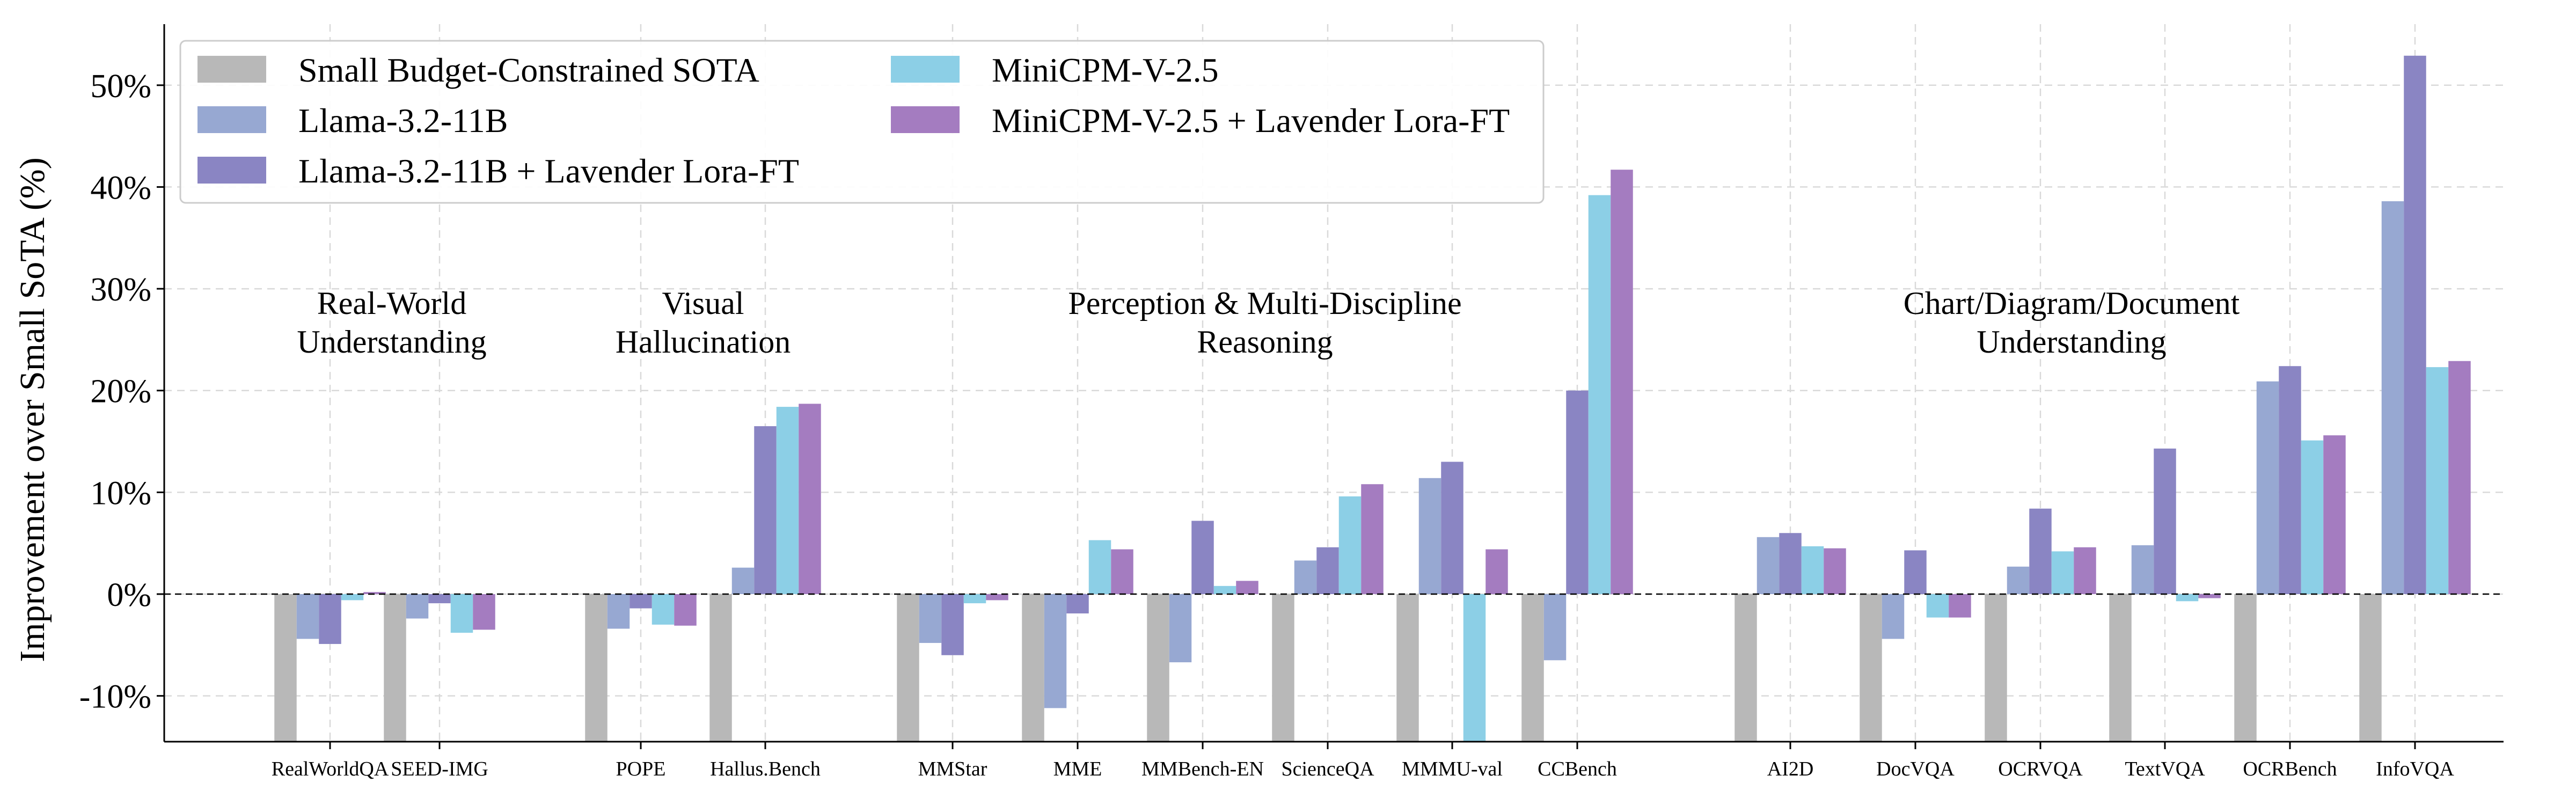 The width and height of the screenshot is (2576, 805). I want to click on x-tick-label: InfoVQA, so click(2415, 769).